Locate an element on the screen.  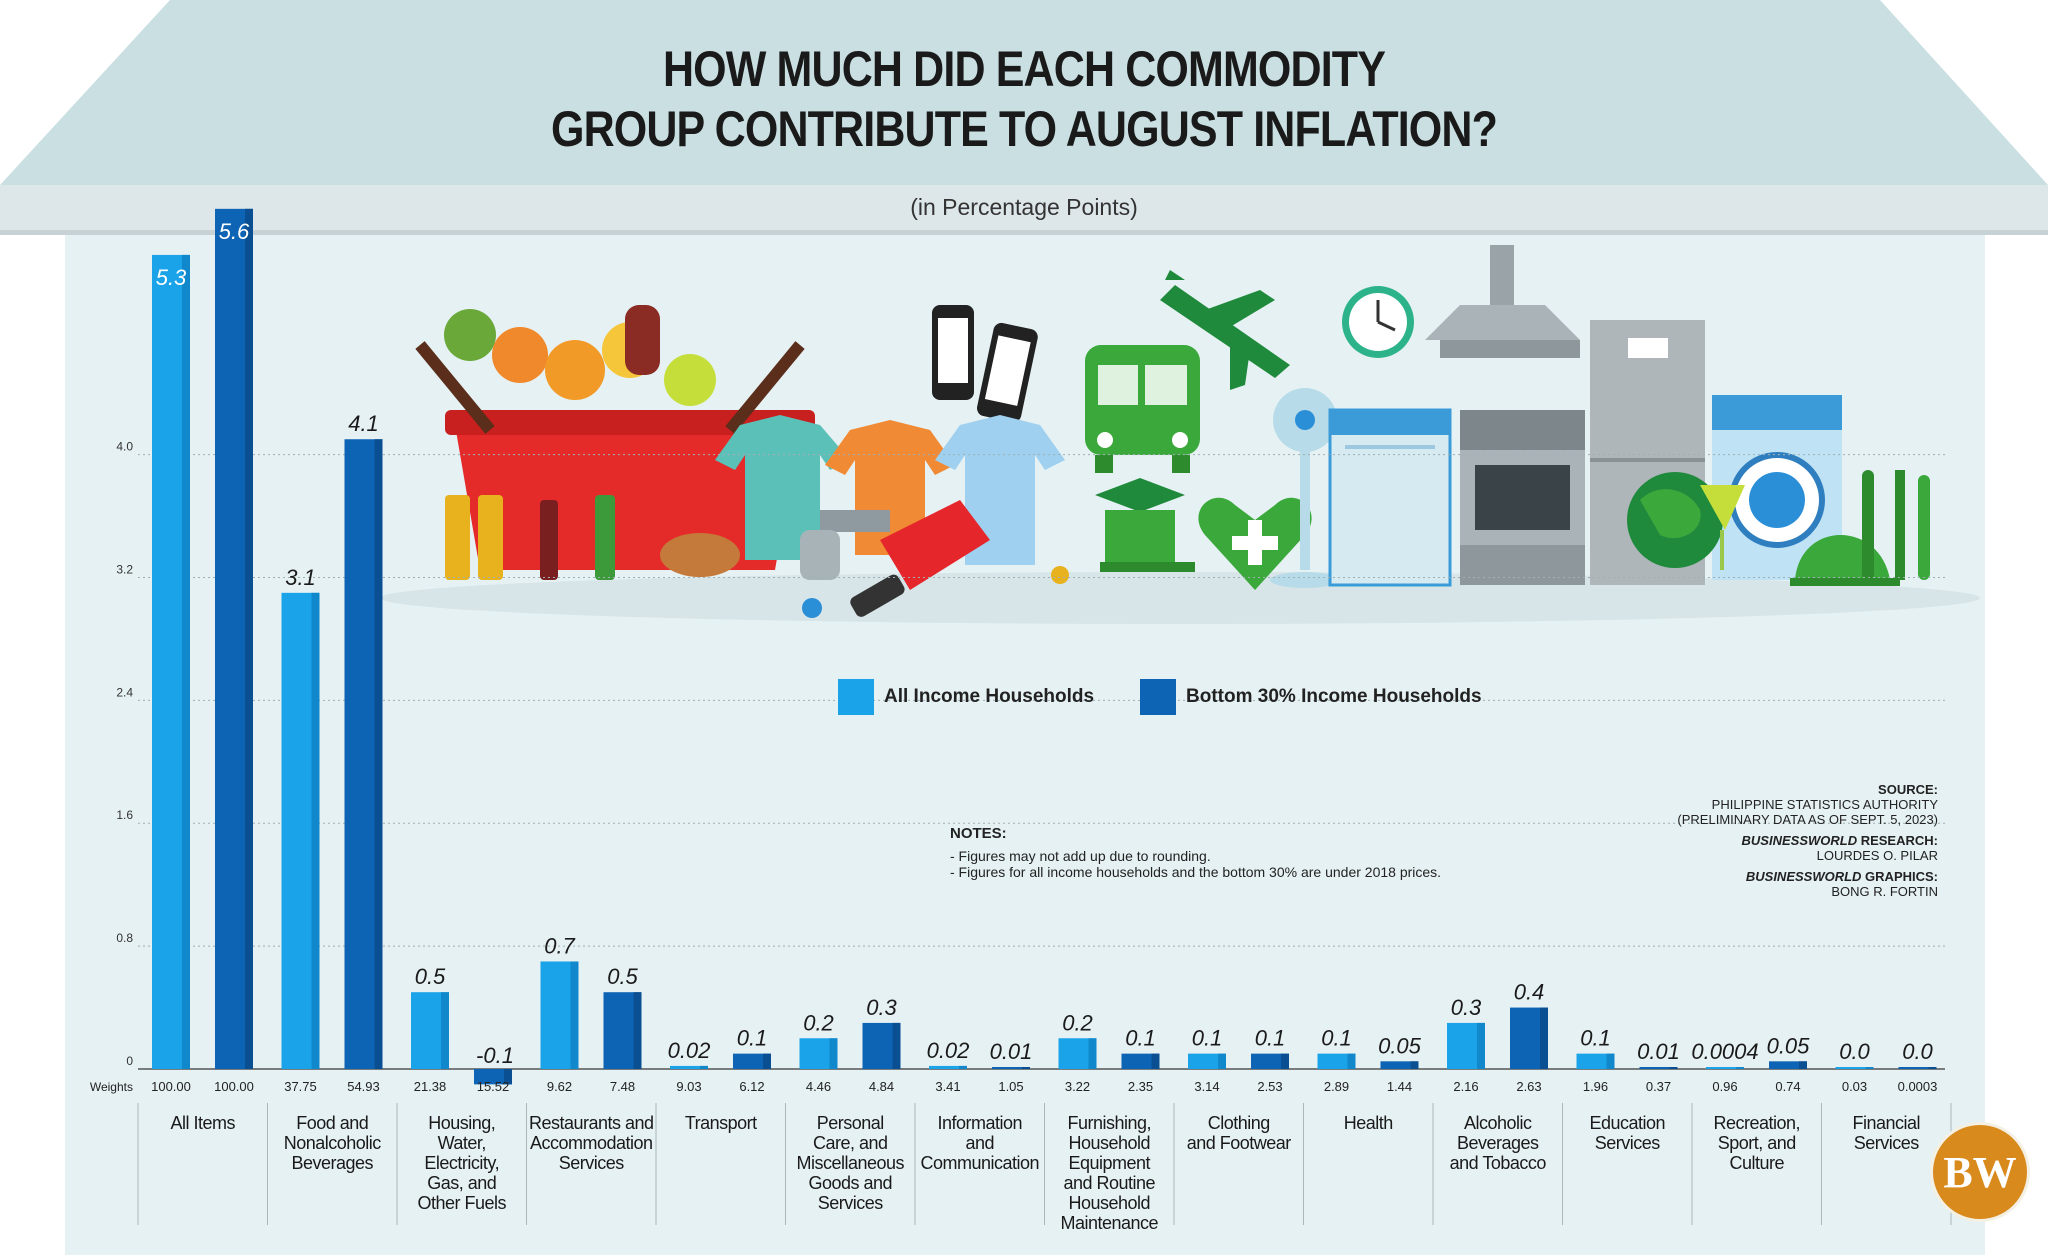
recreation-globe-icon is located at coordinates (1686, 521).